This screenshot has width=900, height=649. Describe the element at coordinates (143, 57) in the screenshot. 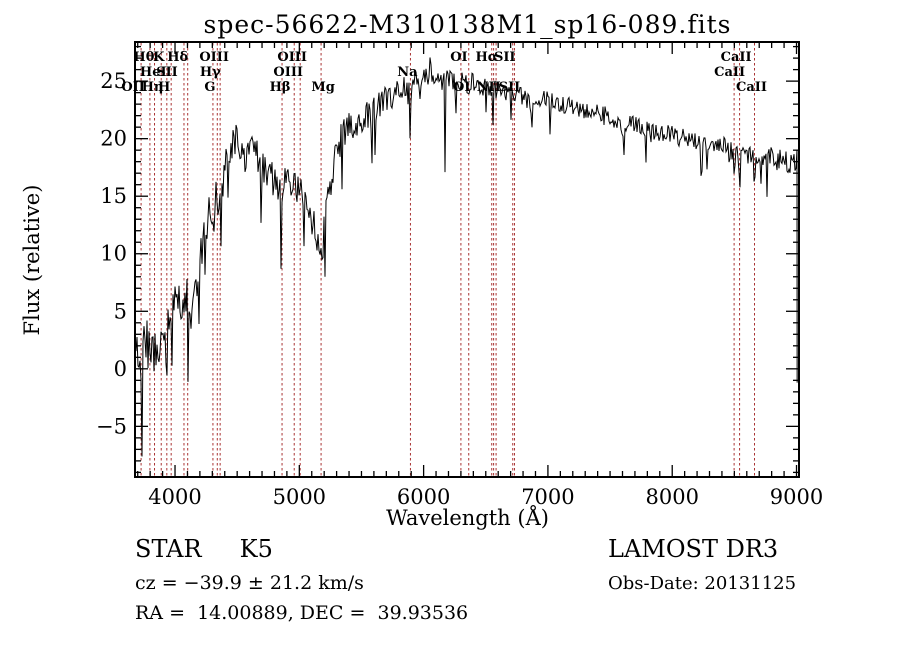

I see `spectral-line-label: Hθ` at that location.